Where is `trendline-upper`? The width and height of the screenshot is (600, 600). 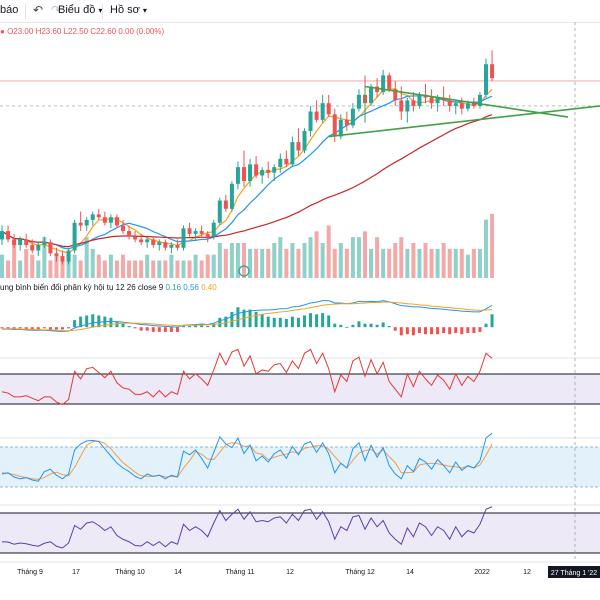
trendline-upper is located at coordinates (466, 101).